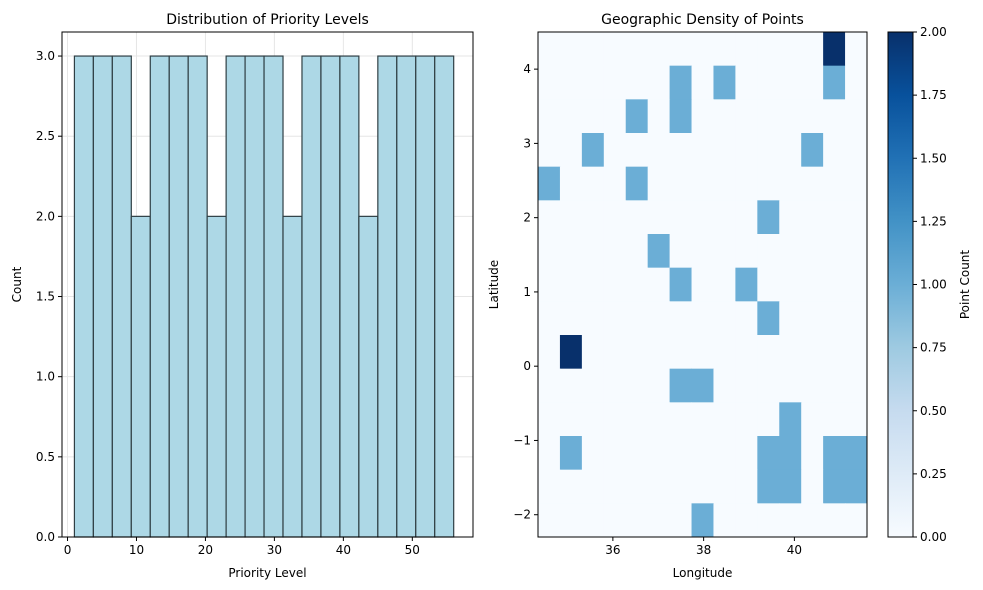 This screenshot has width=983, height=590. What do you see at coordinates (205, 550) in the screenshot?
I see `histogram-x-tick-label: 20` at bounding box center [205, 550].